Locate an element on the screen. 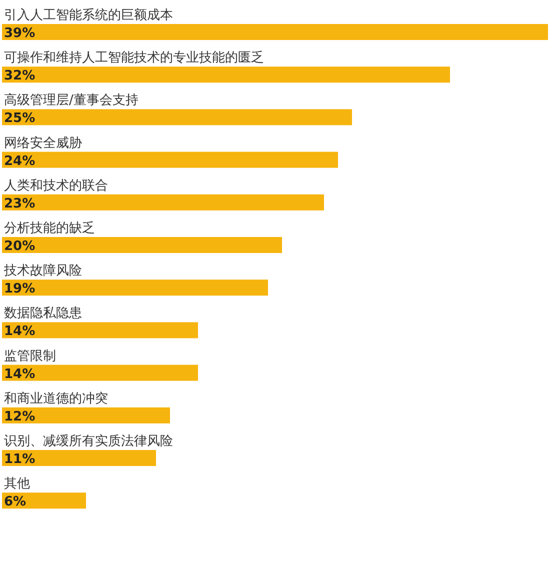 The image size is (550, 574). y-tick-label: 其他 is located at coordinates (17, 484).